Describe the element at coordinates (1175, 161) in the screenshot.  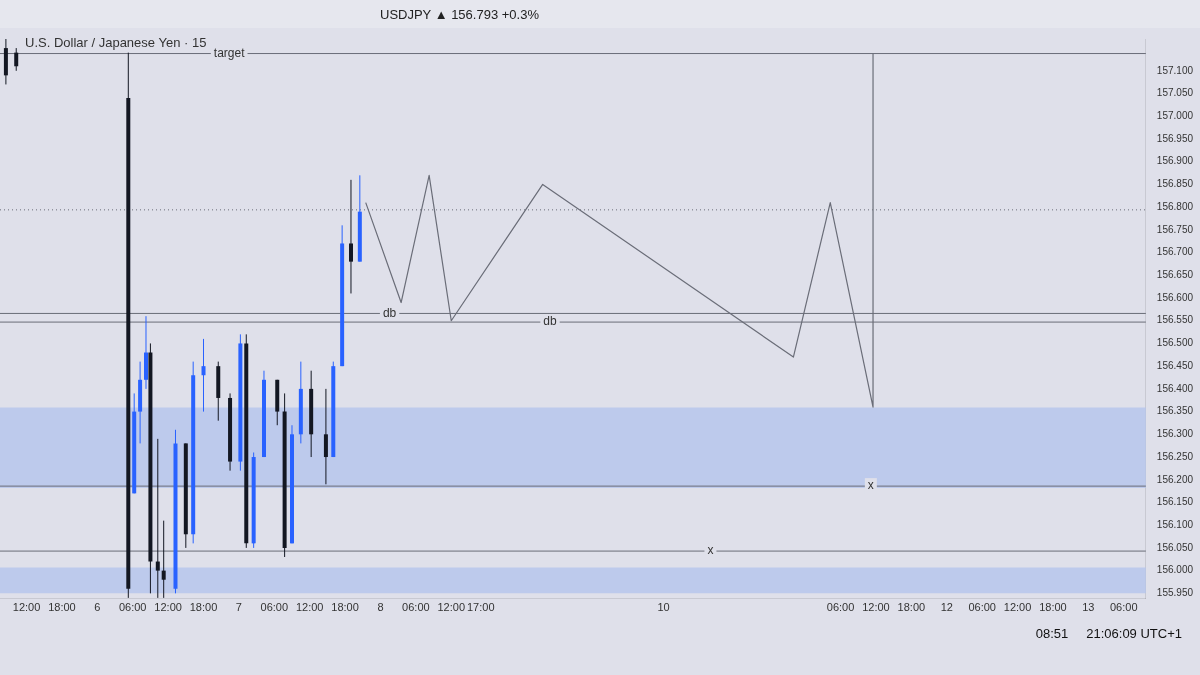
I see `y-tick-label: 156.900` at that location.